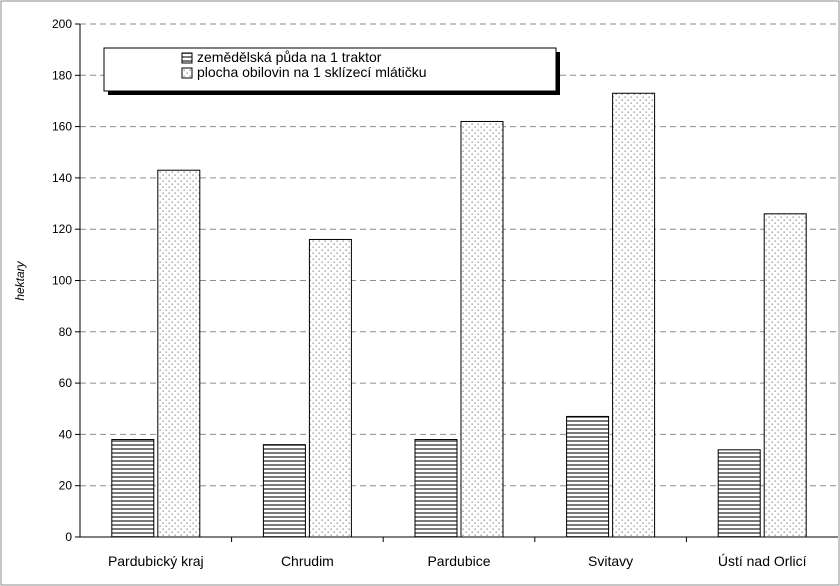  Describe the element at coordinates (66, 486) in the screenshot. I see `y-tick-label: 20` at that location.